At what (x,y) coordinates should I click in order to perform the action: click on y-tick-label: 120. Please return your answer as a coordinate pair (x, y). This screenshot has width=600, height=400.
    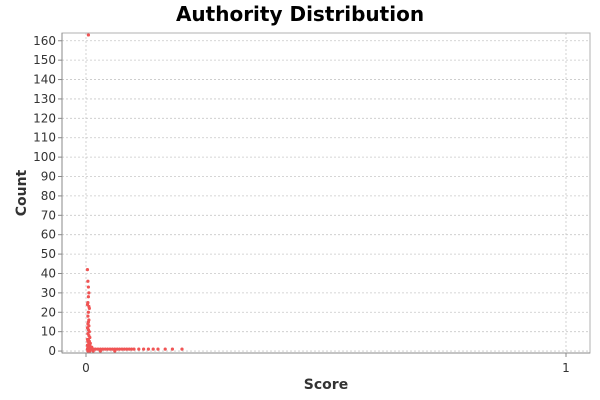
    Looking at the image, I should click on (44, 118).